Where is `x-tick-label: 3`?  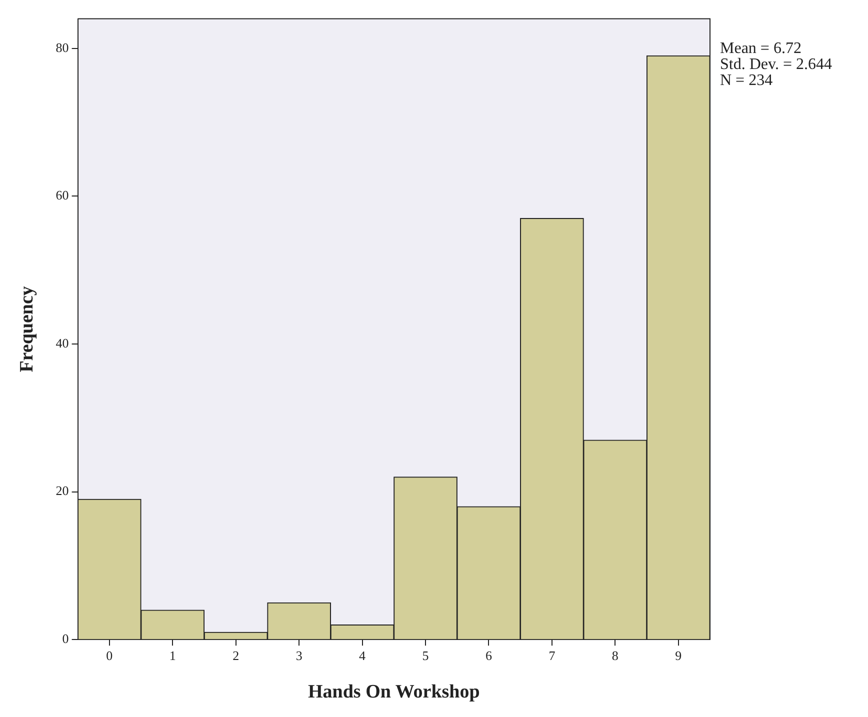 x-tick-label: 3 is located at coordinates (299, 655).